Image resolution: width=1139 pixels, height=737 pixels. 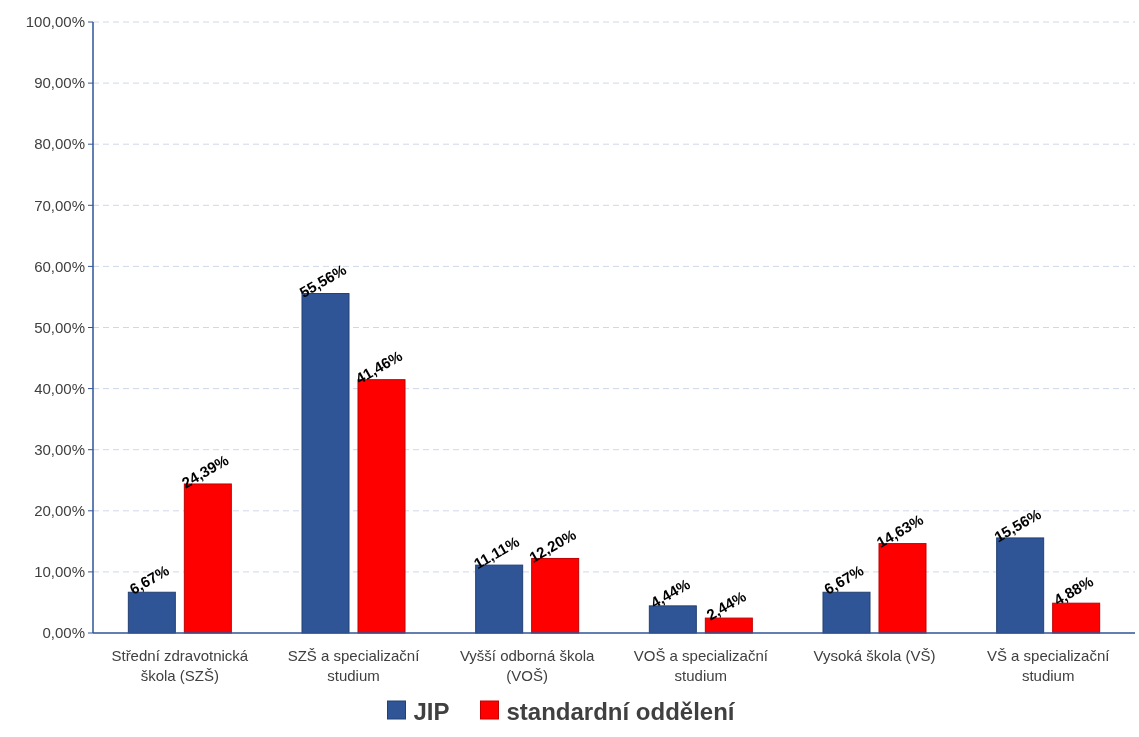 I want to click on y-tick-label: 60,00%, so click(x=59, y=266).